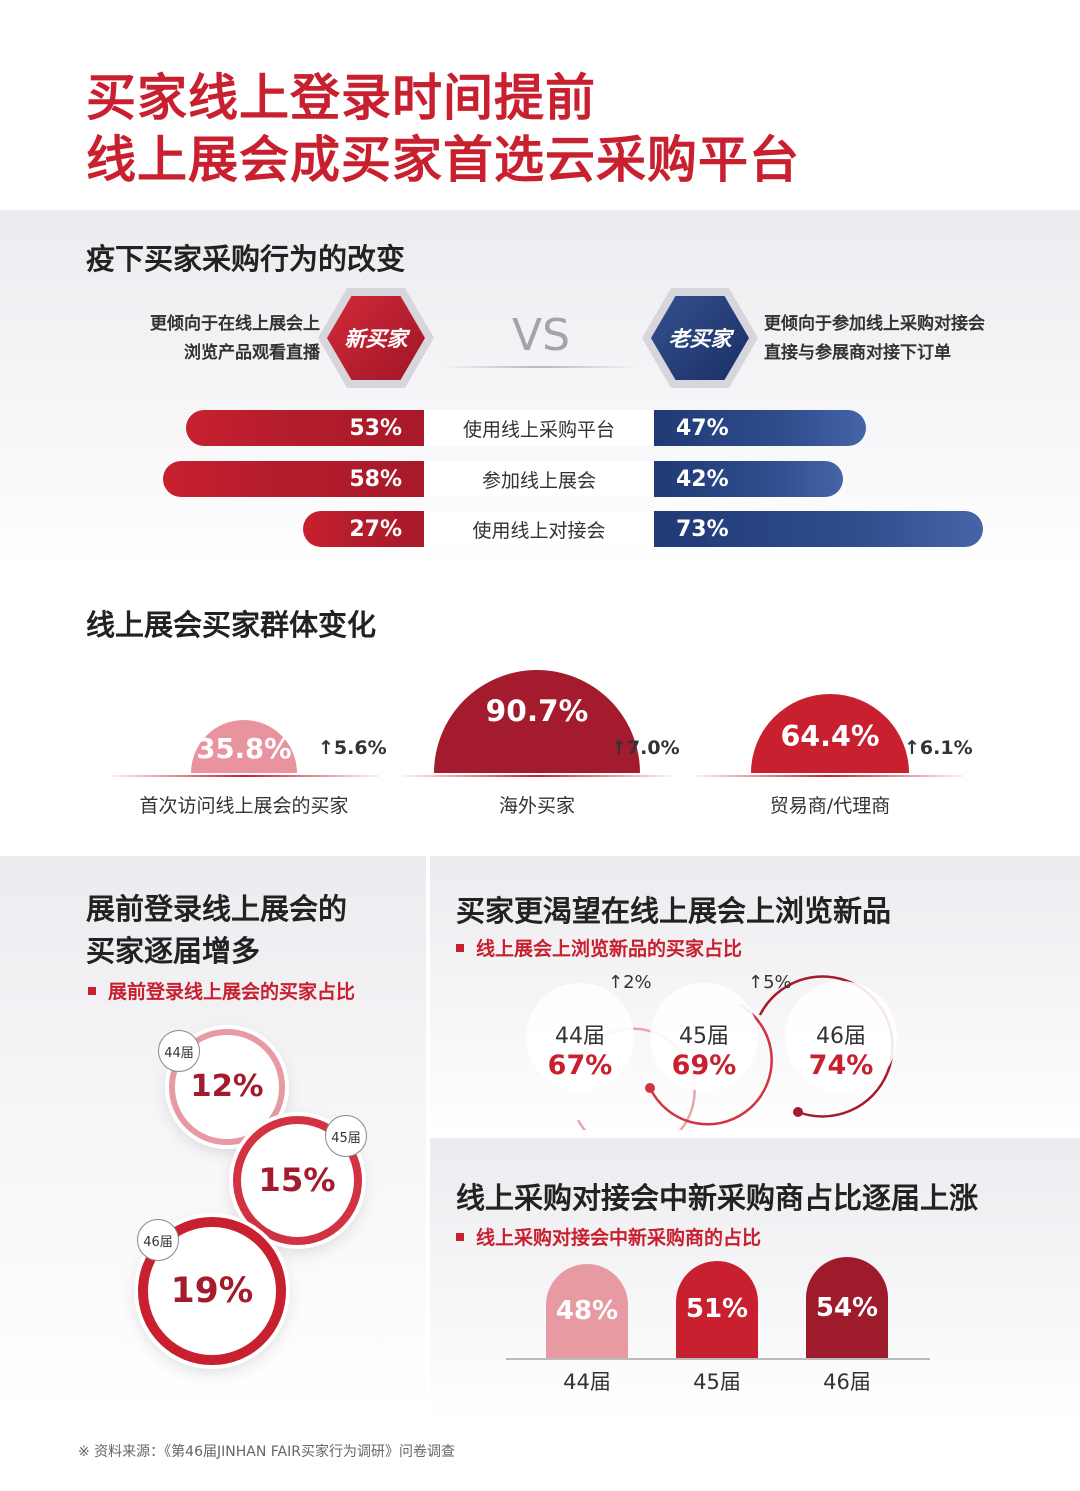  I want to click on new-buyer-description-line-2: 浏览产品观看直播, so click(252, 353).